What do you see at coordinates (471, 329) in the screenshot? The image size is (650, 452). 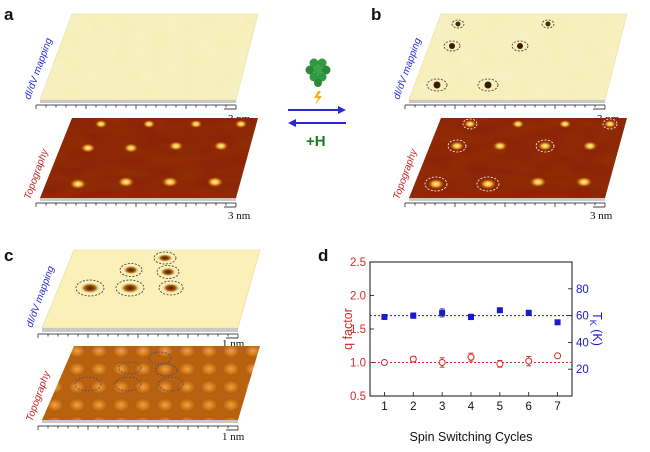 I see `plot-frame` at bounding box center [471, 329].